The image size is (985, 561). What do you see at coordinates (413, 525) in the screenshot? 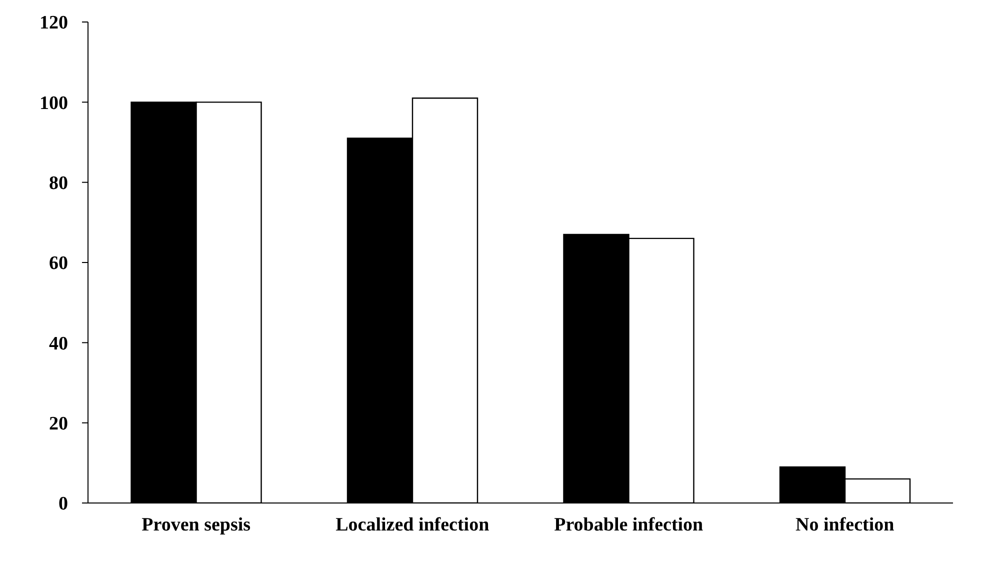
I see `x-tick-label: Localized infection` at bounding box center [413, 525].